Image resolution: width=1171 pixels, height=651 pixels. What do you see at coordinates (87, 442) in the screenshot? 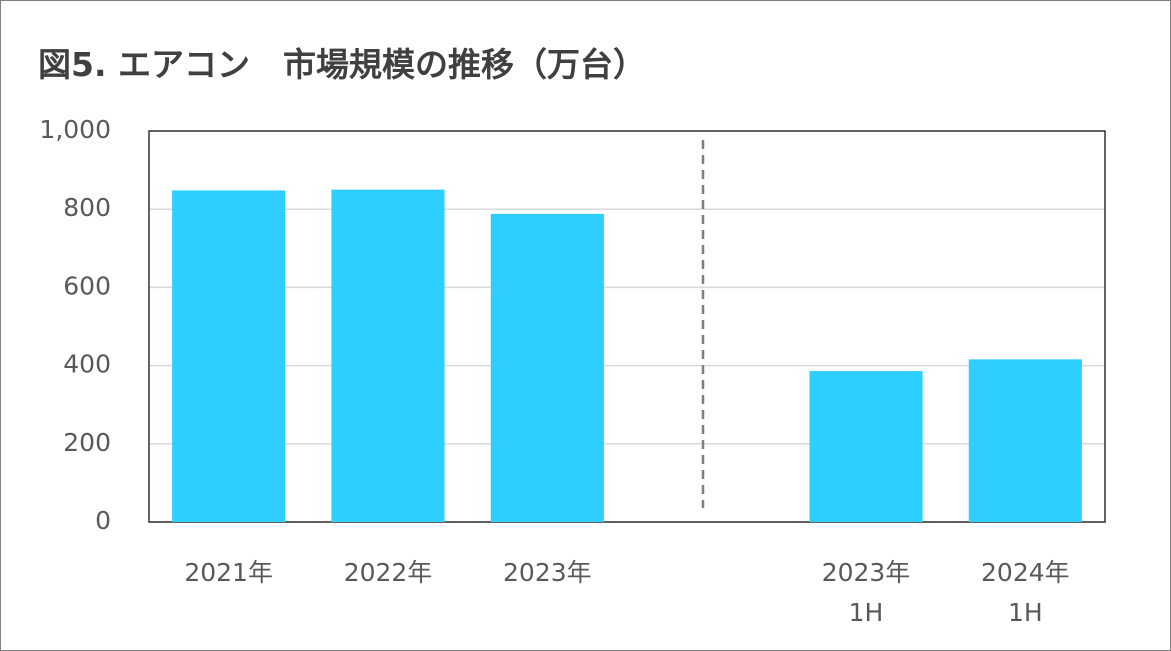
I see `y-tick-label: 200` at bounding box center [87, 442].